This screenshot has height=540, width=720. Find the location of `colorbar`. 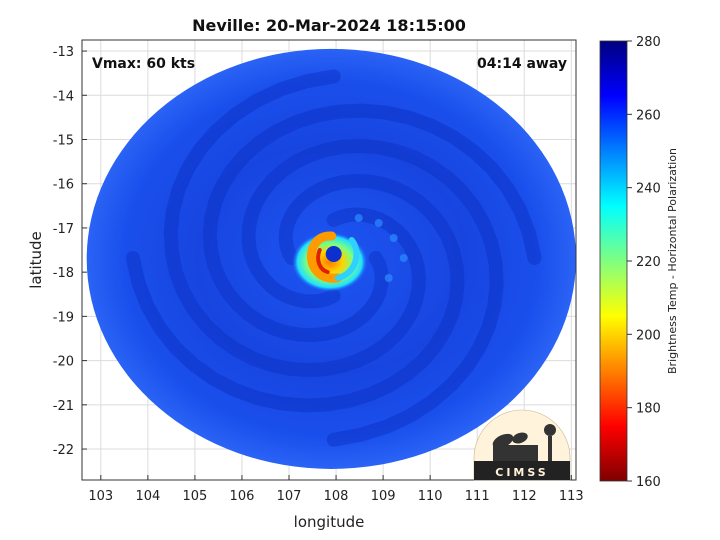

colorbar is located at coordinates (613, 261).